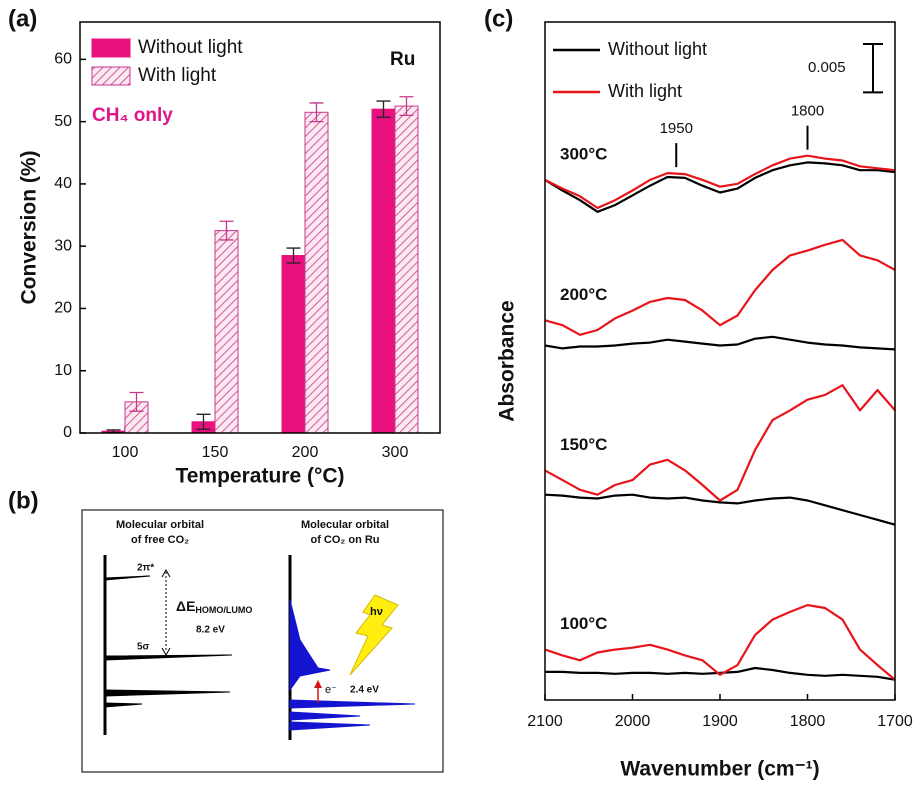 The height and width of the screenshot is (787, 921). What do you see at coordinates (160, 540) in the screenshot?
I see `left-title: of free CO₂` at bounding box center [160, 540].